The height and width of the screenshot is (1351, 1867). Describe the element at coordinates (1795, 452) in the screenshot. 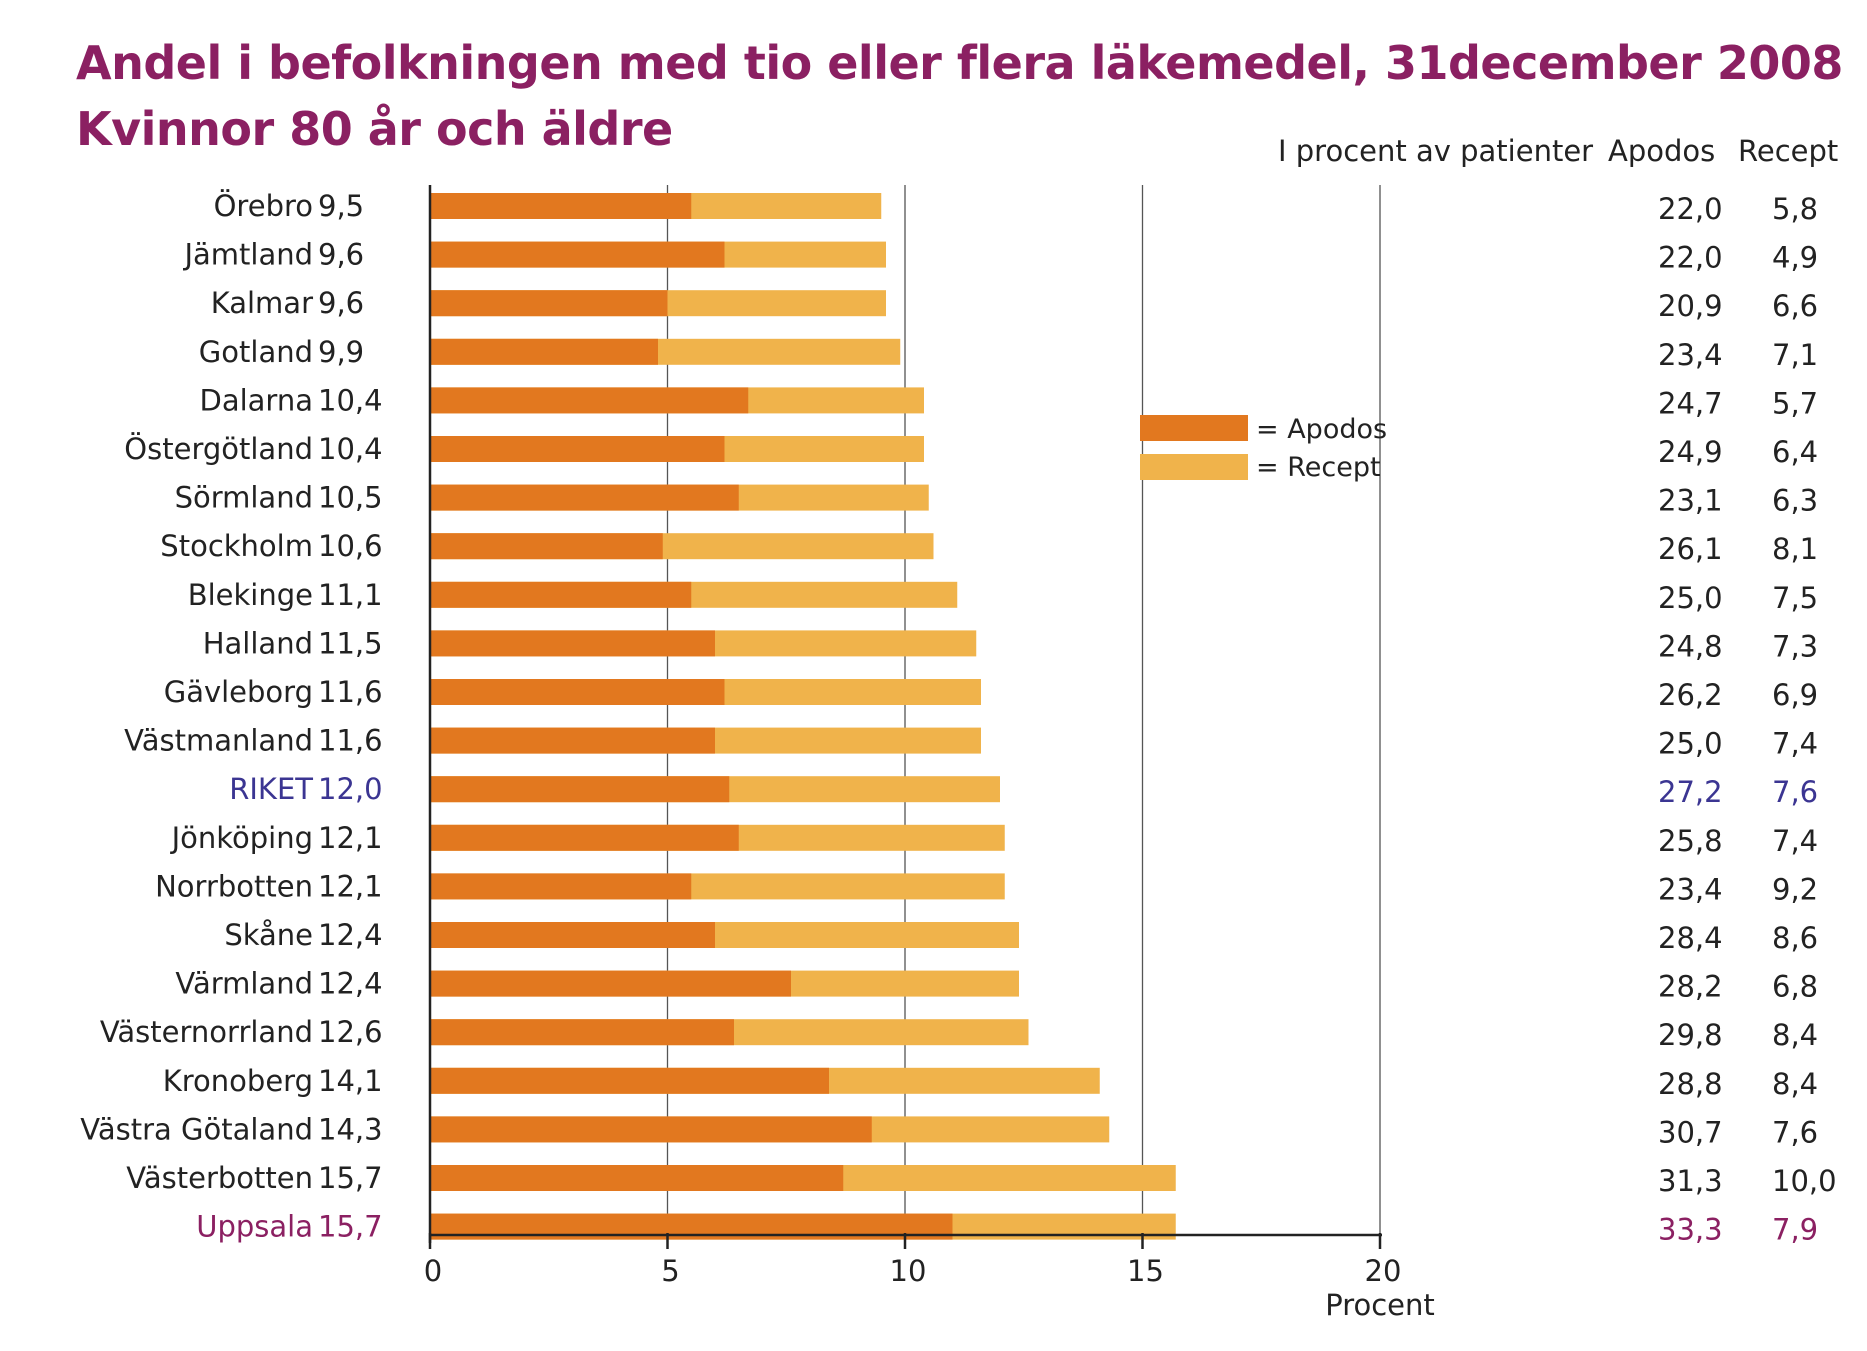

I see `recept-value-5: 6,4` at that location.